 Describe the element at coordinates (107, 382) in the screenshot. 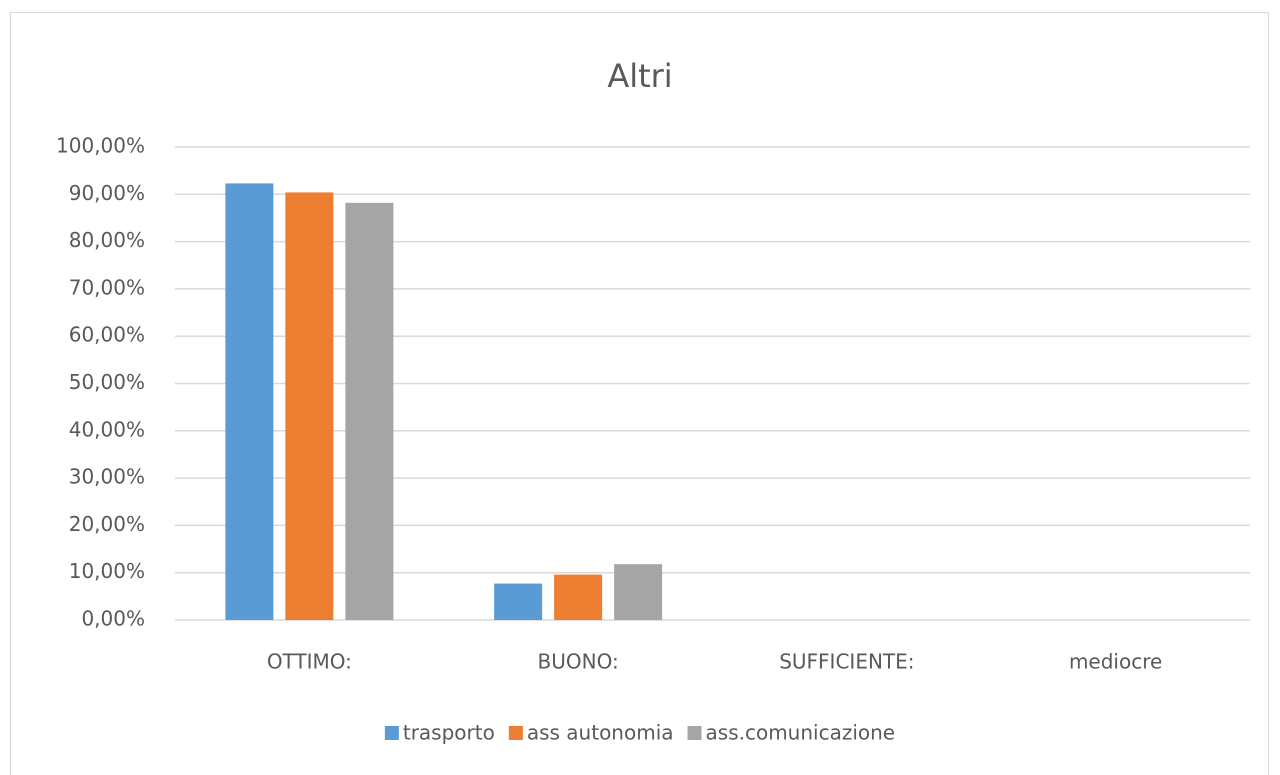

I see `y-tick-label: 50,00%` at that location.